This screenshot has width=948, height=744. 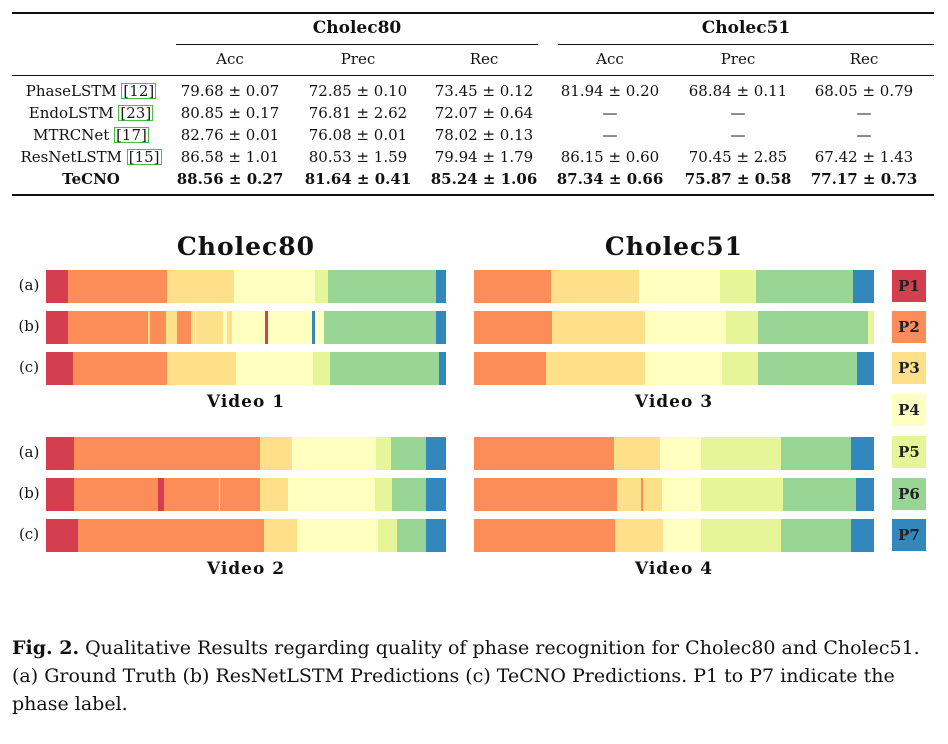 I want to click on group-header-cholec80: Cholec80, so click(x=357, y=28).